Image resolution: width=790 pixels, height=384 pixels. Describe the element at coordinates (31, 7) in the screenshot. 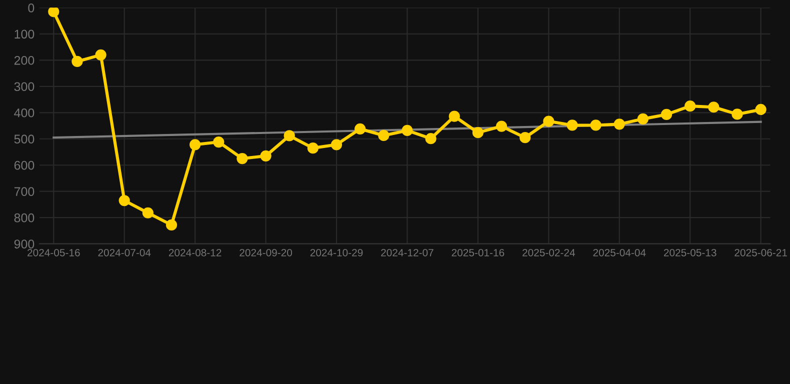

I see `y-tick-label: 0` at that location.